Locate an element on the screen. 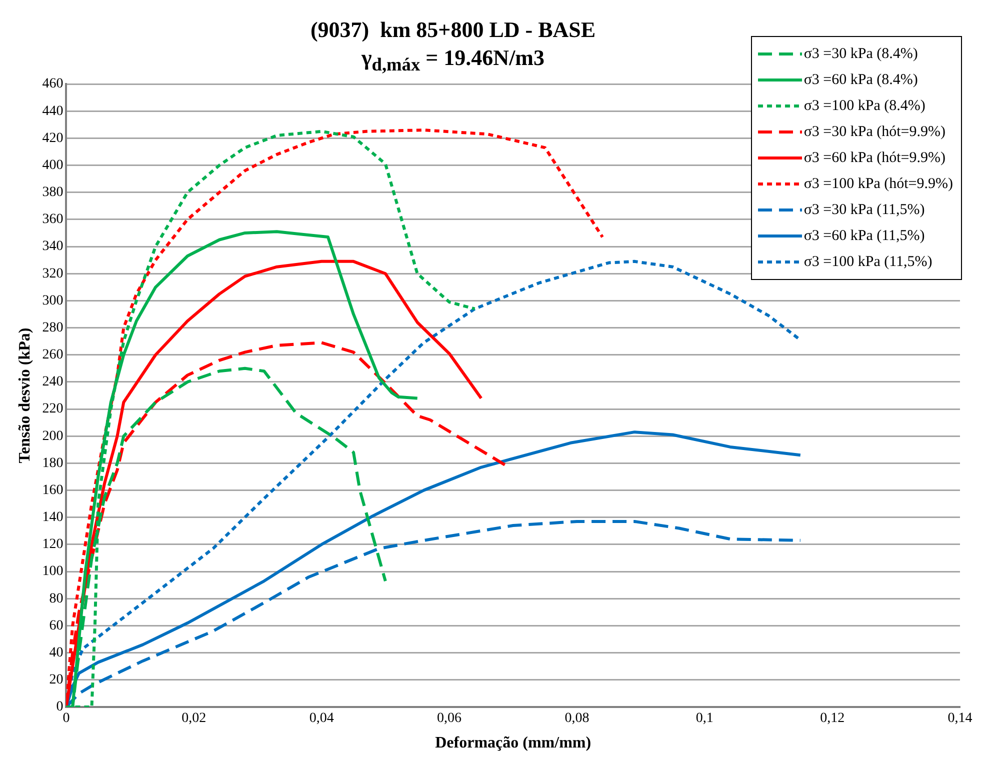  y-tick-label: 100 is located at coordinates (53, 572).